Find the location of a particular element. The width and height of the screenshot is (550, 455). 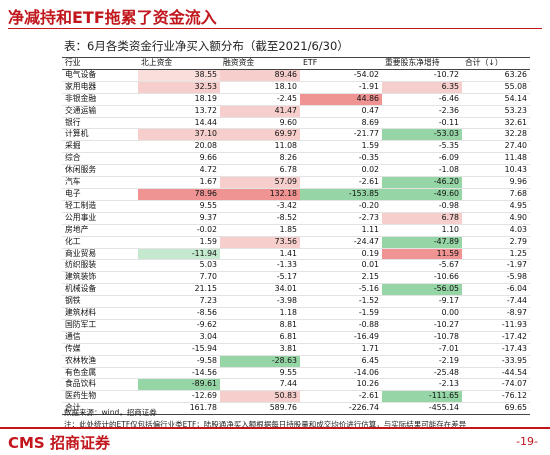

value-cell: 9.66 is located at coordinates (179, 159).